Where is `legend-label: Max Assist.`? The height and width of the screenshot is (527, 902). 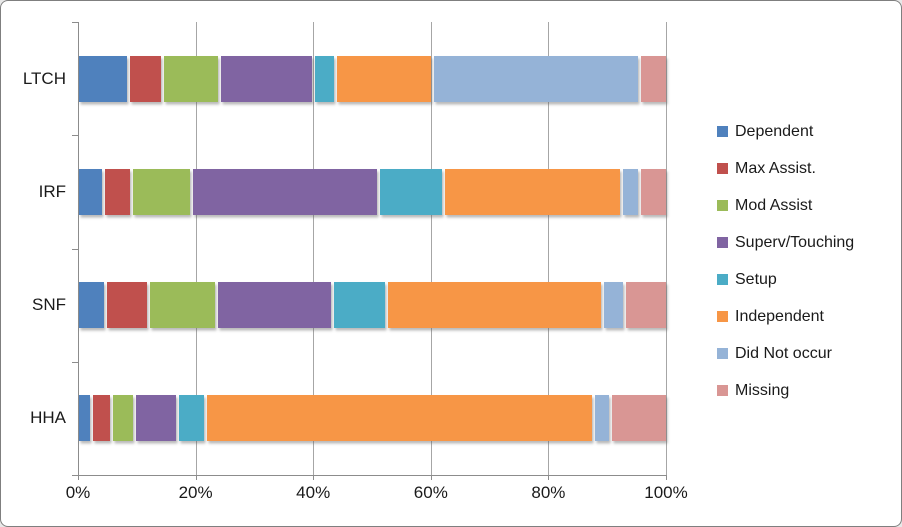
legend-label: Max Assist. is located at coordinates (775, 168).